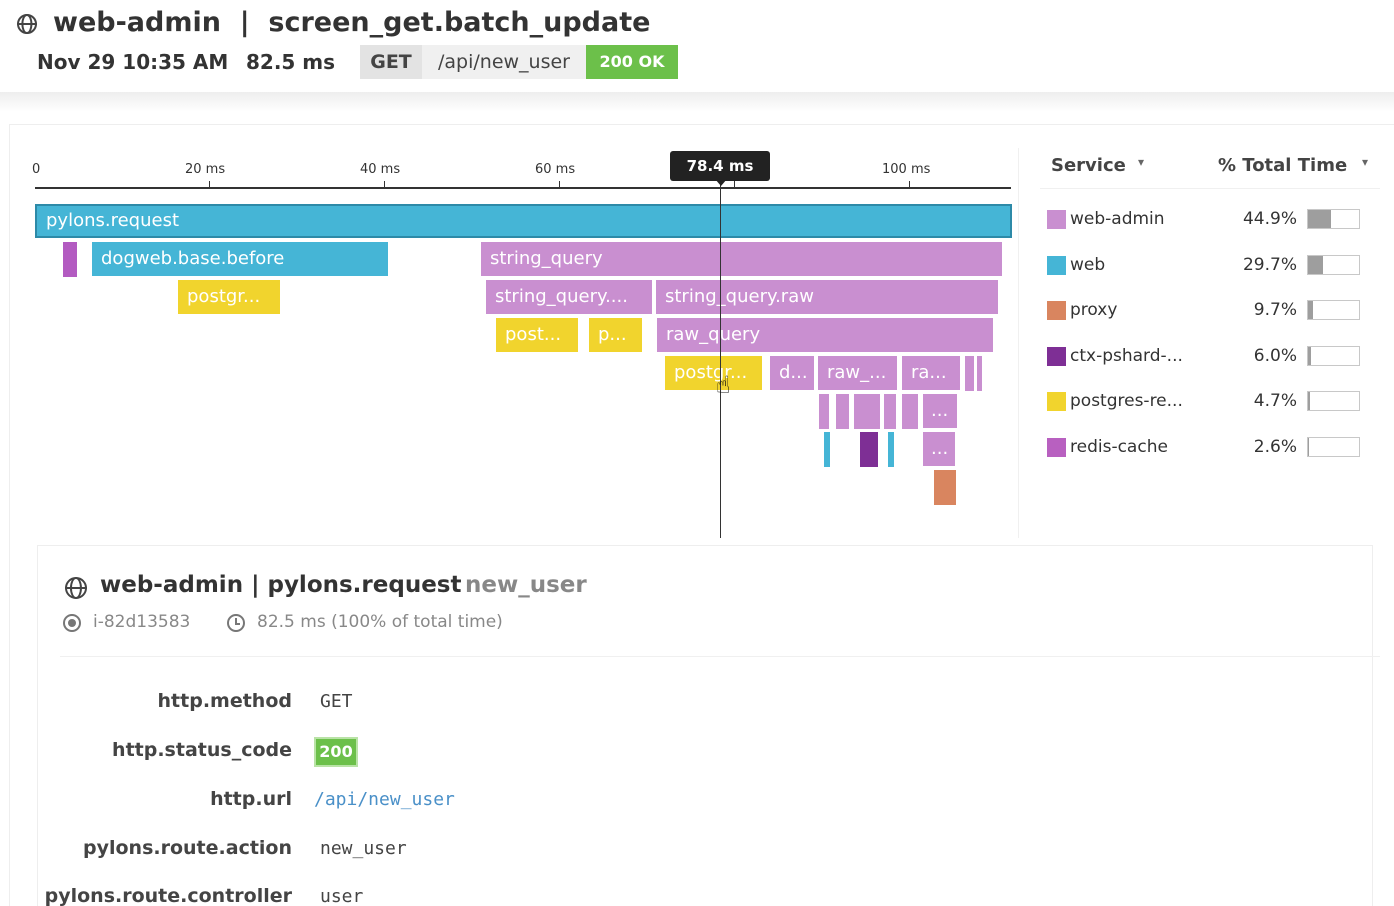 This screenshot has height=906, width=1394. I want to click on tag-key-http-status-code: http.status_code, so click(202, 750).